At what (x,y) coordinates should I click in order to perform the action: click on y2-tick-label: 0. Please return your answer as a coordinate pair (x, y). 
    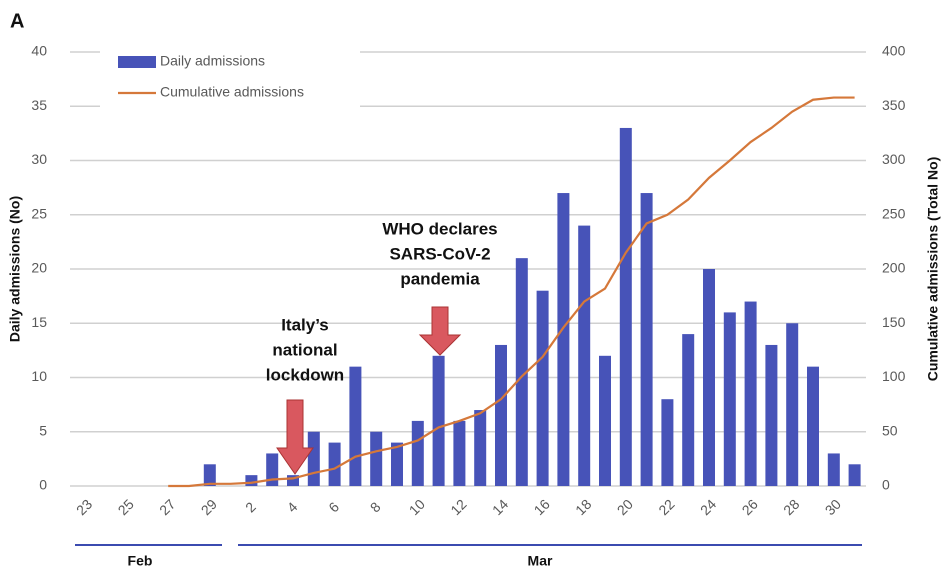
    Looking at the image, I should click on (886, 485).